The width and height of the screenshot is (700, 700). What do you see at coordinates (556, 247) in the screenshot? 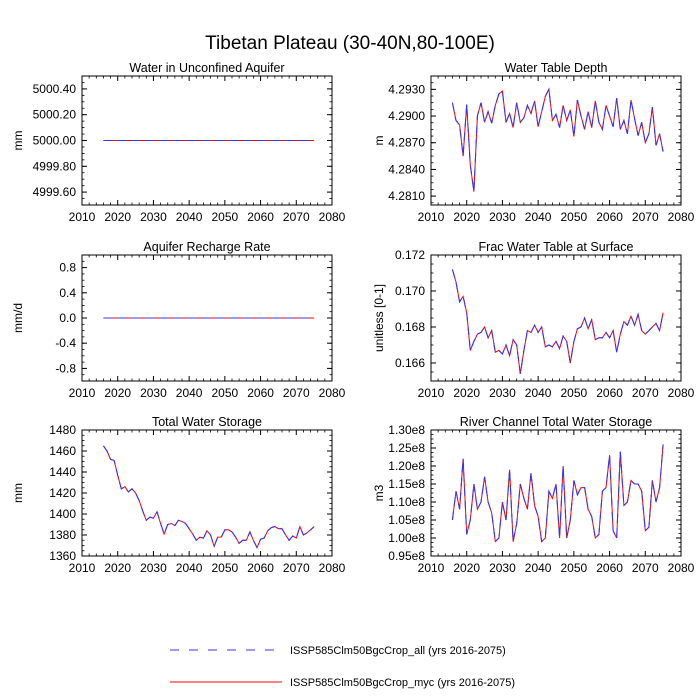
I see `panel-title: Frac Water Table at Surface` at bounding box center [556, 247].